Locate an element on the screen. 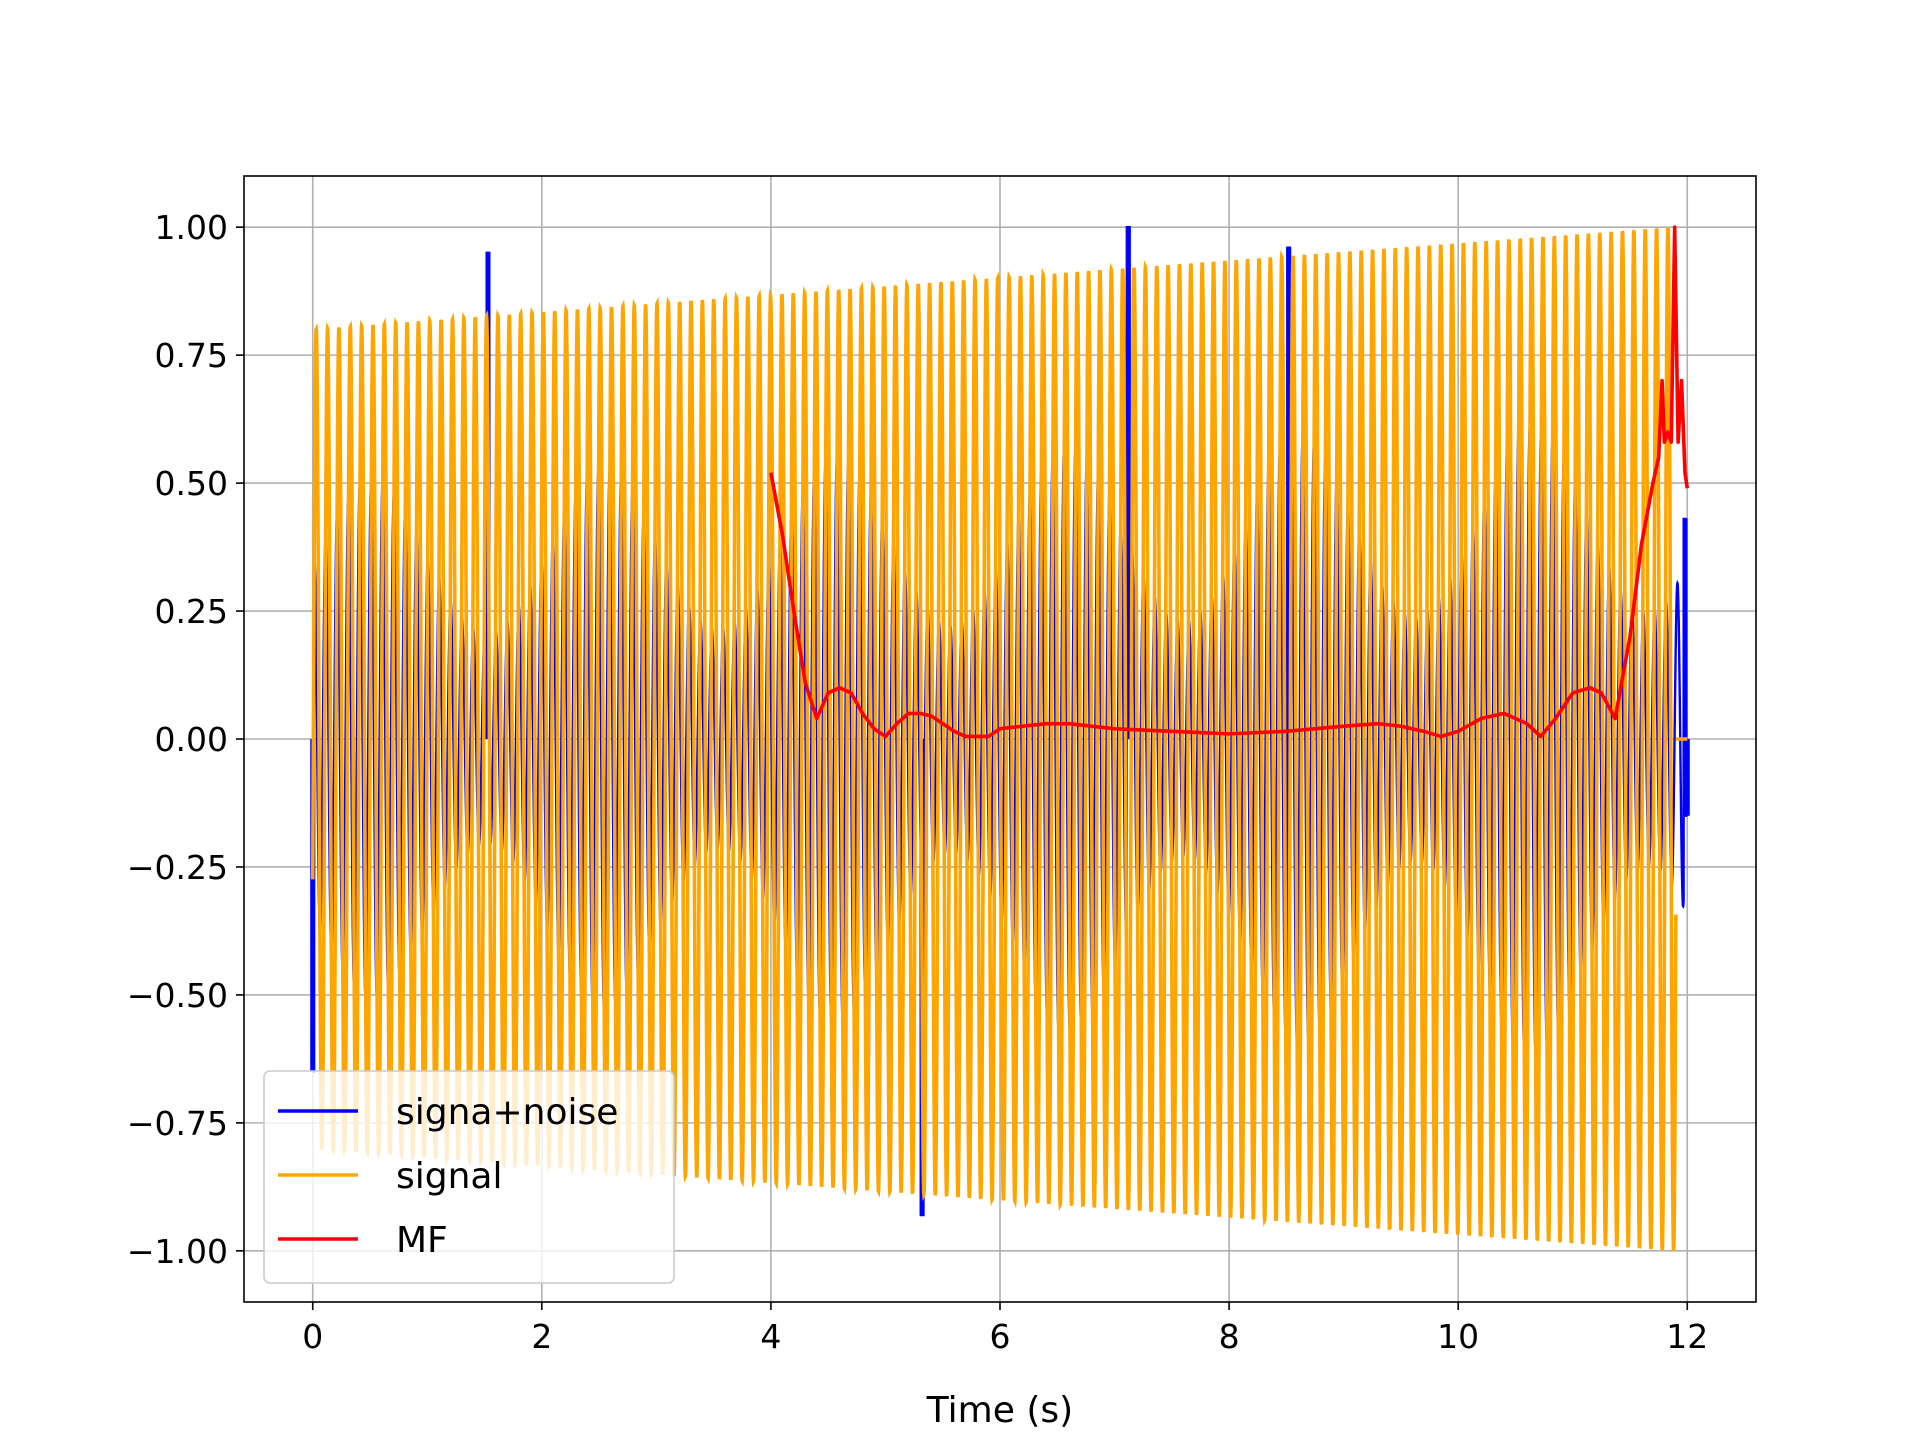 Image resolution: width=1920 pixels, height=1440 pixels. y-tick-label: −0.75 is located at coordinates (177, 1123).